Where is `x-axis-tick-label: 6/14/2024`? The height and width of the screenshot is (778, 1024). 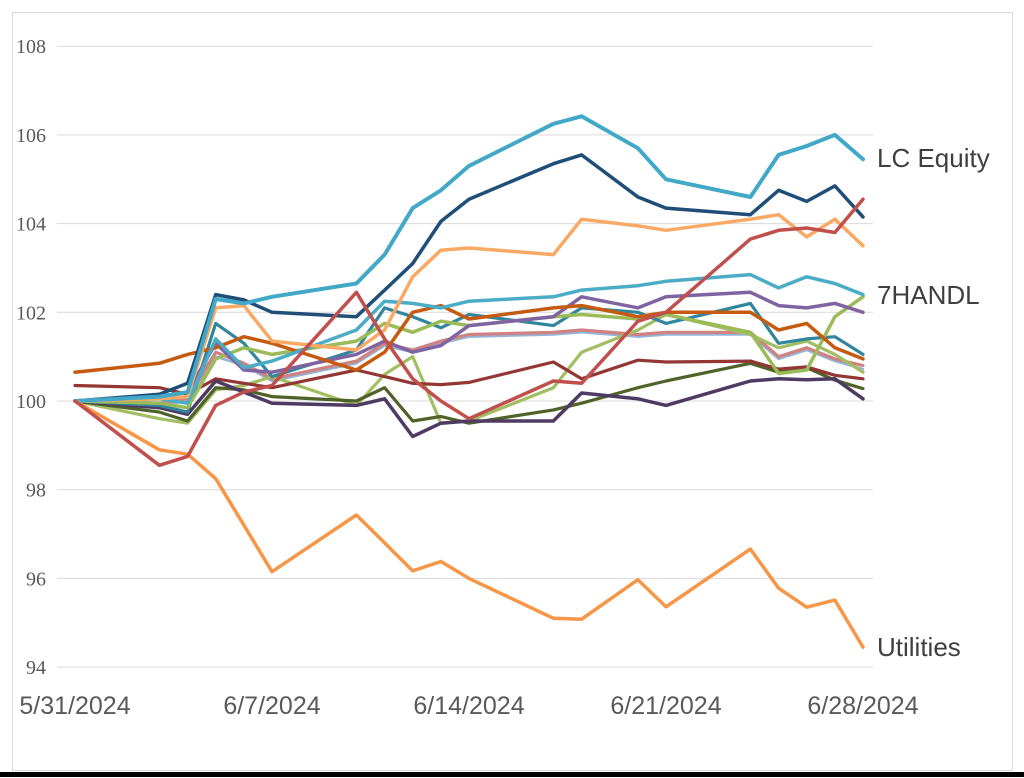
x-axis-tick-label: 6/14/2024 is located at coordinates (468, 706).